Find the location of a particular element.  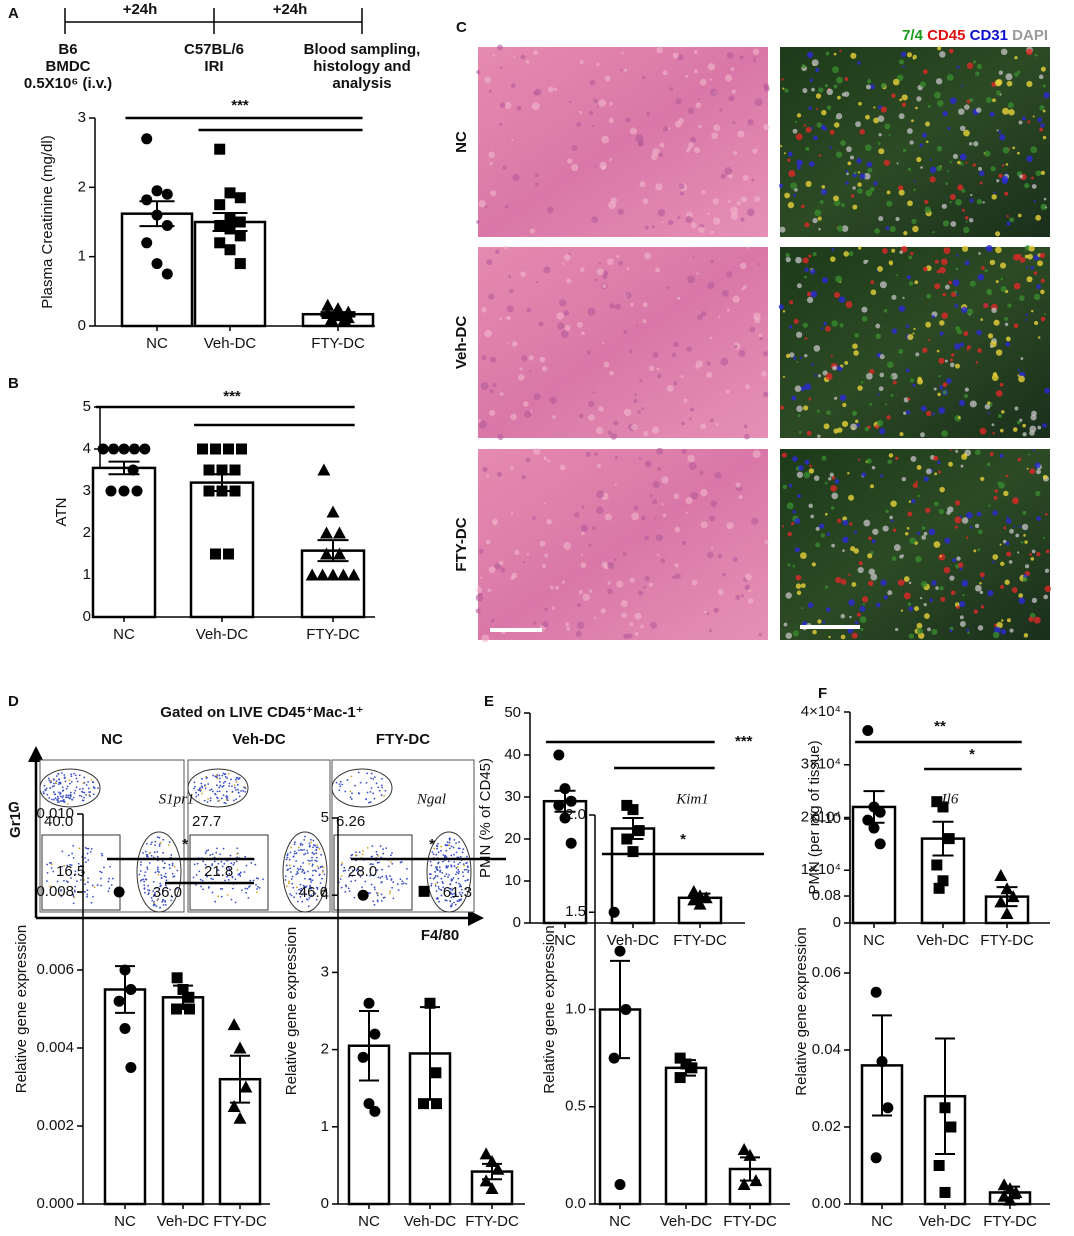

timeline-step: histology and is located at coordinates (362, 66).